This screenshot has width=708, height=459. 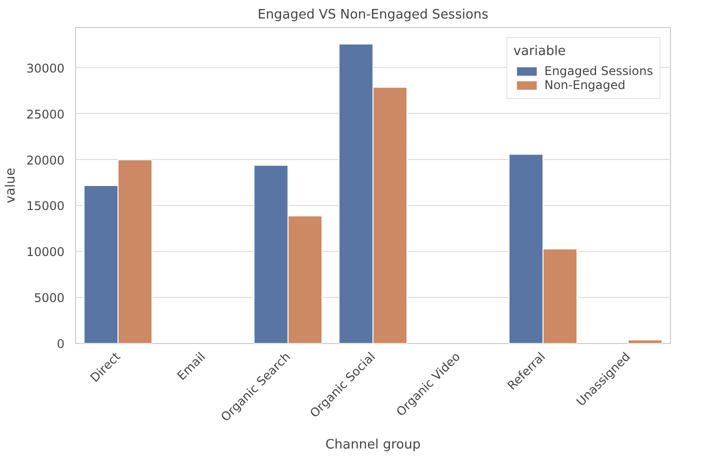 I want to click on y-tick-label: 25000, so click(x=45, y=114).